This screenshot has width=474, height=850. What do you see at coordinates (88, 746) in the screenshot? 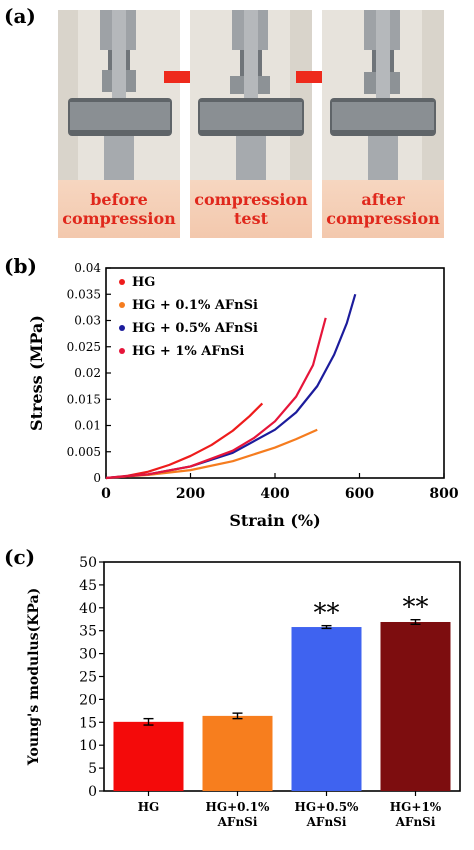
I see `y-tick-label: 10` at bounding box center [88, 746].